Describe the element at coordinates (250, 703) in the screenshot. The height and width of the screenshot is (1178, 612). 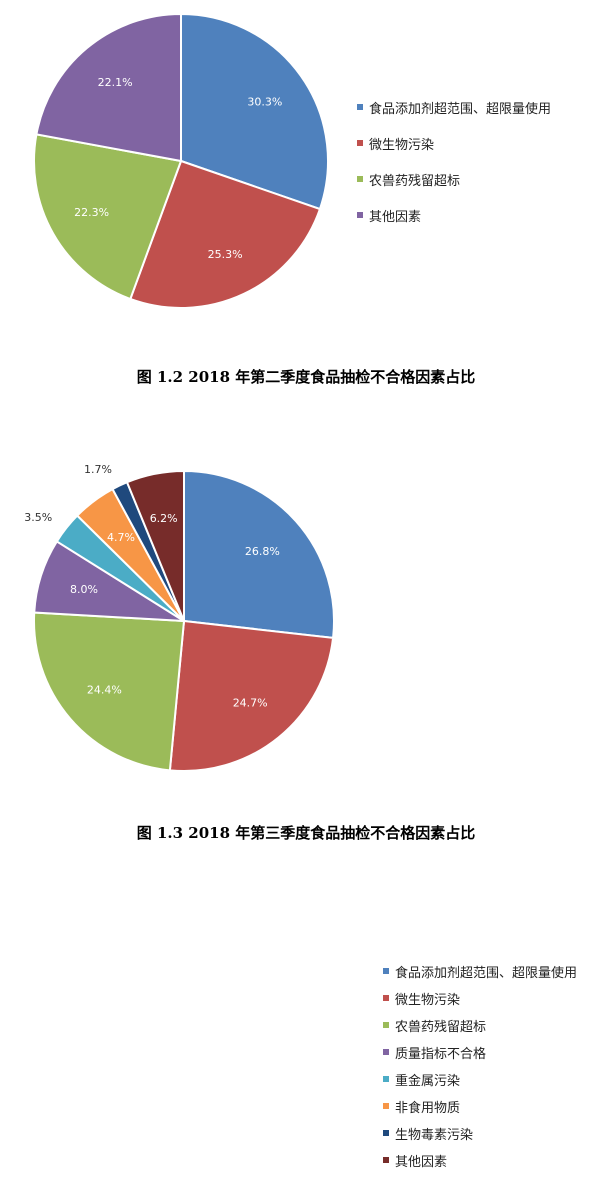
I see `data-label: 24.7%` at that location.